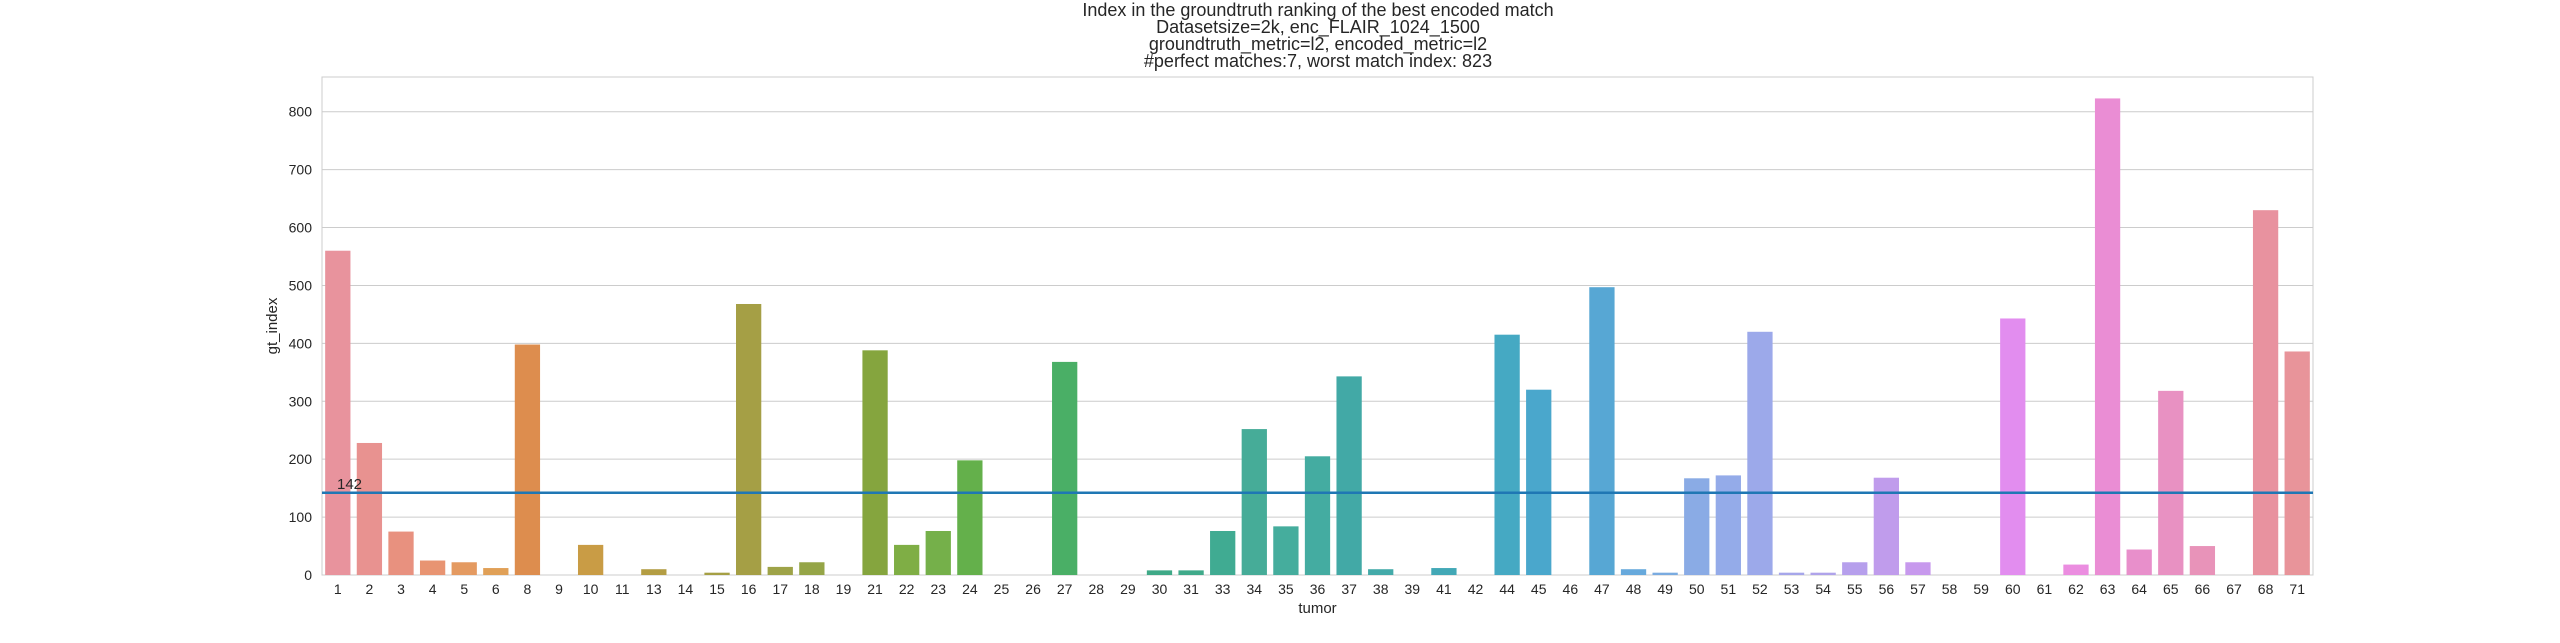 The width and height of the screenshot is (2560, 643). I want to click on x-tick-label: 14, so click(686, 589).